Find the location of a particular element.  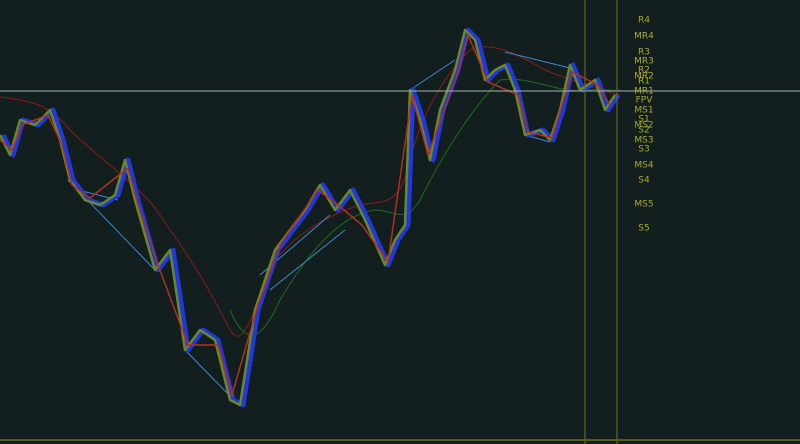

pivot-label: FPV is located at coordinates (645, 101).